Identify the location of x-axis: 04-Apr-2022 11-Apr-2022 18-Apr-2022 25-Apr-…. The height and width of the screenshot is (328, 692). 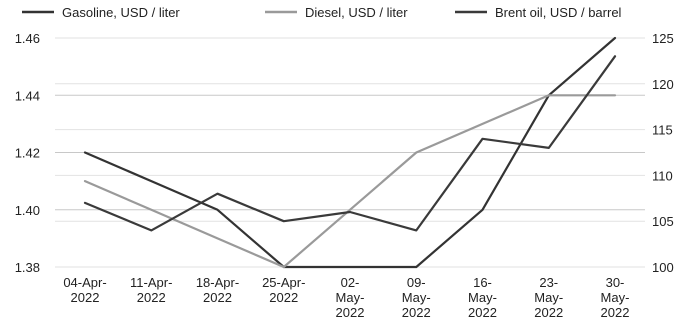
(346, 297).